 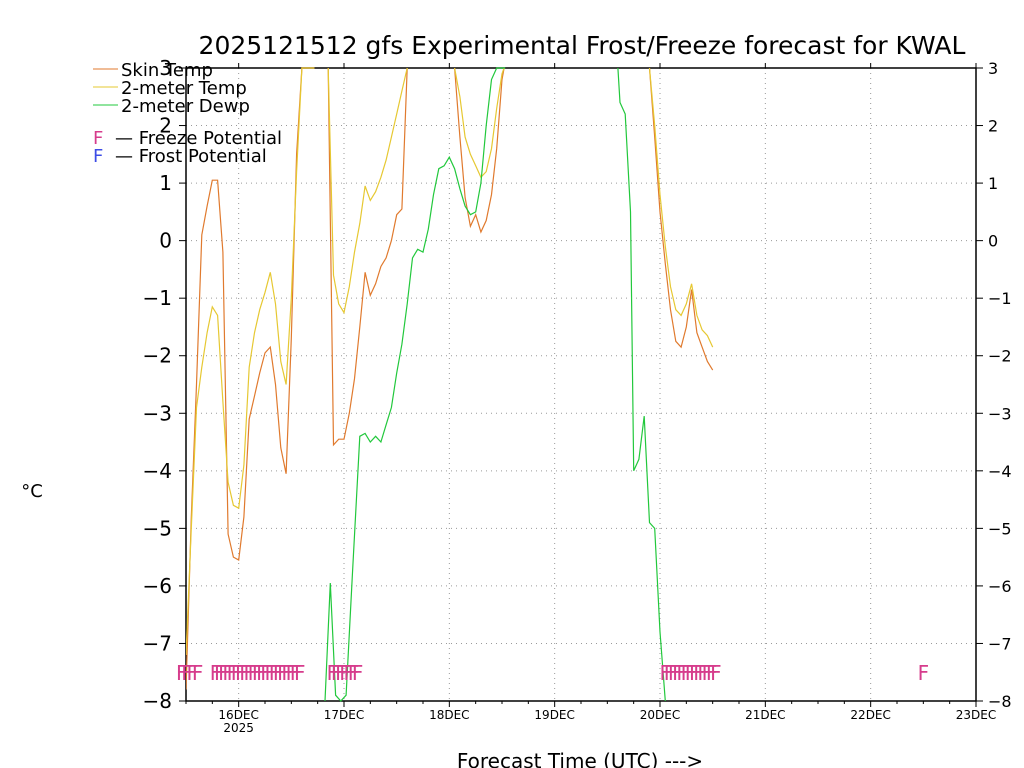 I want to click on y-tick-label-right: −4, so click(x=1000, y=471).